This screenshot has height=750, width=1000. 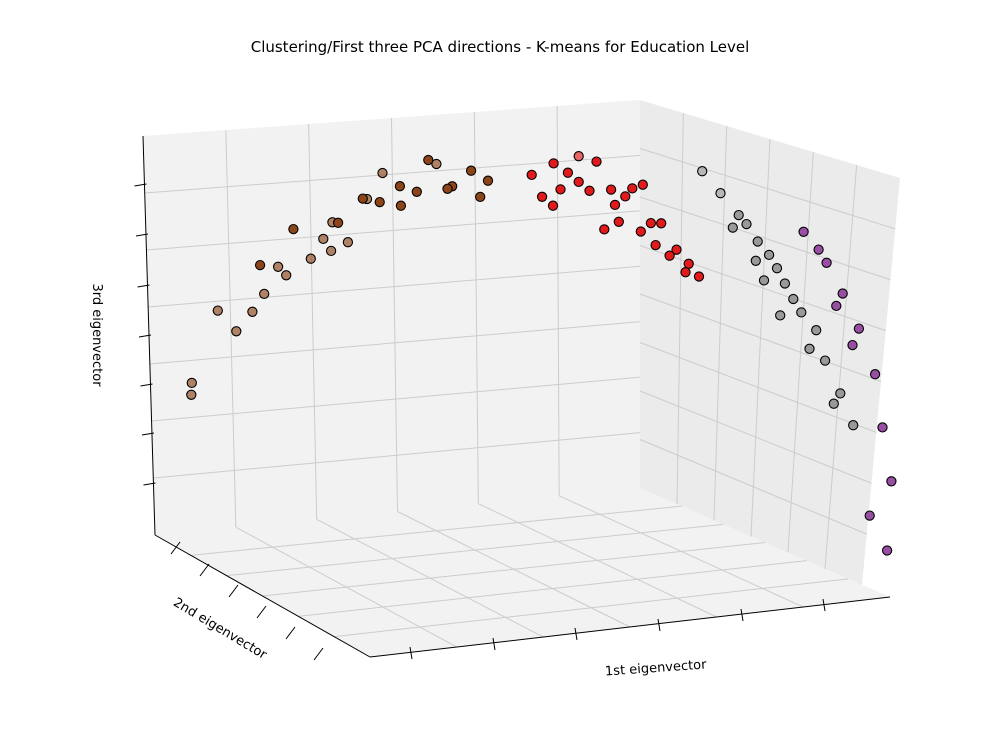 What do you see at coordinates (656, 668) in the screenshot?
I see `x-axis-label: 1st eigenvector` at bounding box center [656, 668].